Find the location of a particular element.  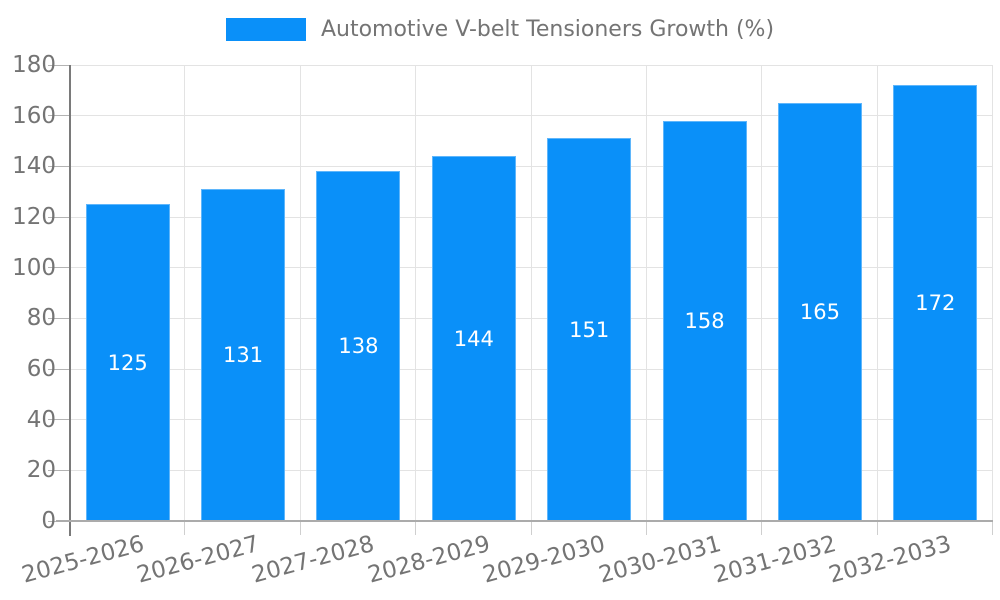

bar-value-label: 125 is located at coordinates (127, 362).